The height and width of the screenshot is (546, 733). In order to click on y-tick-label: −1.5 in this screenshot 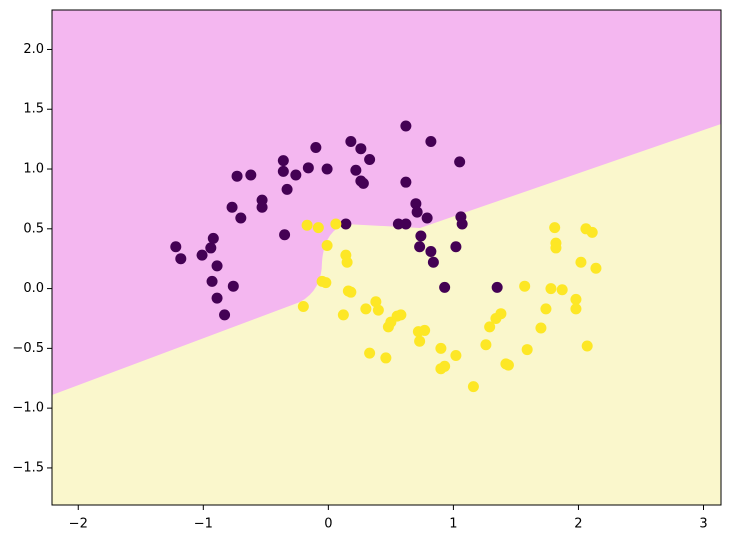, I will do `click(28, 467)`.